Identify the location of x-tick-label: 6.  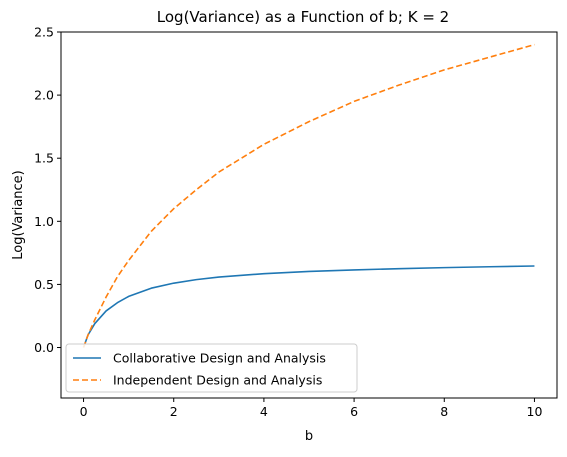
(354, 411).